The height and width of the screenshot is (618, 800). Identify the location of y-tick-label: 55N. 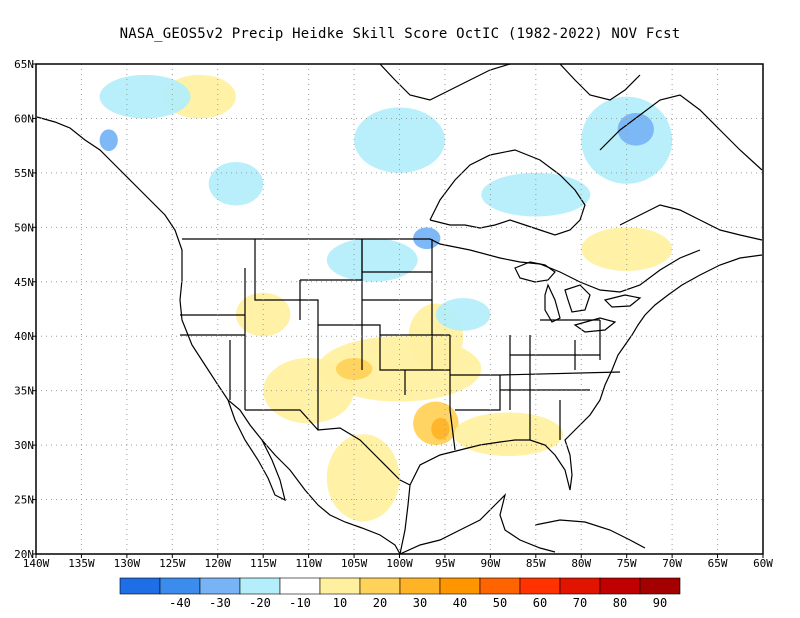
(24, 173).